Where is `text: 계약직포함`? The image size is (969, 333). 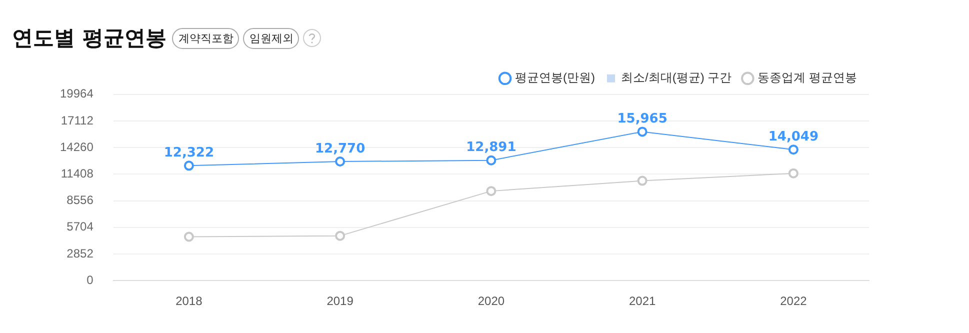
text: 계약직포함 is located at coordinates (206, 38).